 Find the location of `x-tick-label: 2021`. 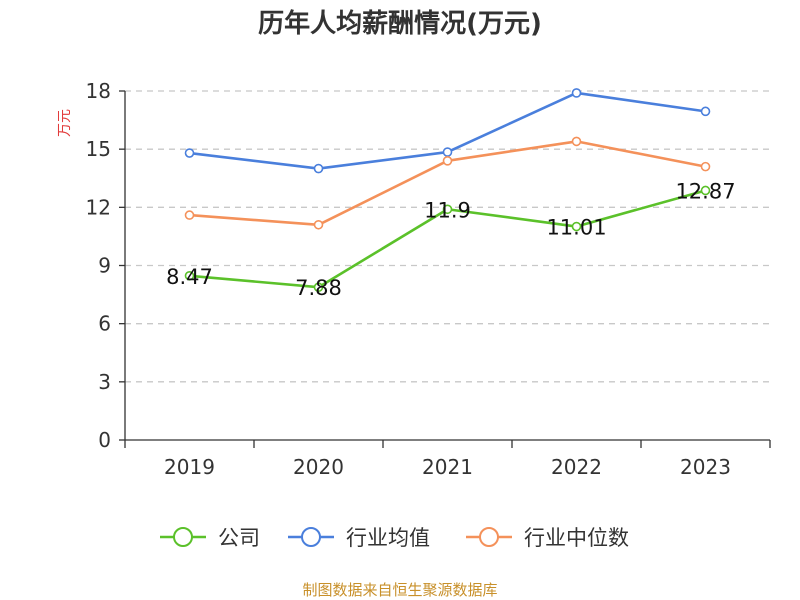

x-tick-label: 2021 is located at coordinates (447, 467).